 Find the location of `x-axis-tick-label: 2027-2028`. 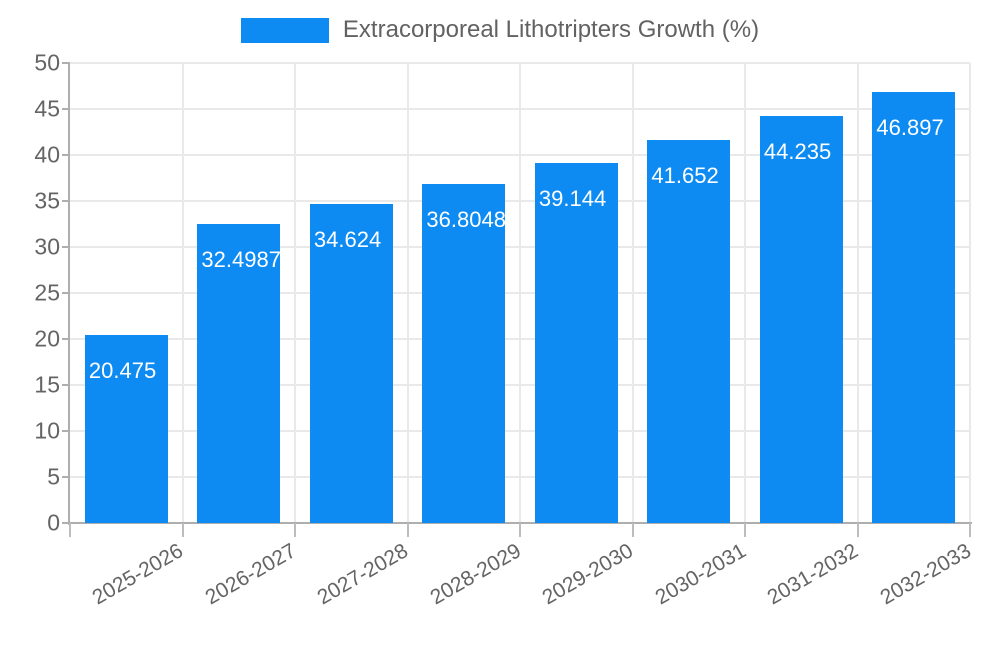

x-axis-tick-label: 2027-2028 is located at coordinates (363, 574).